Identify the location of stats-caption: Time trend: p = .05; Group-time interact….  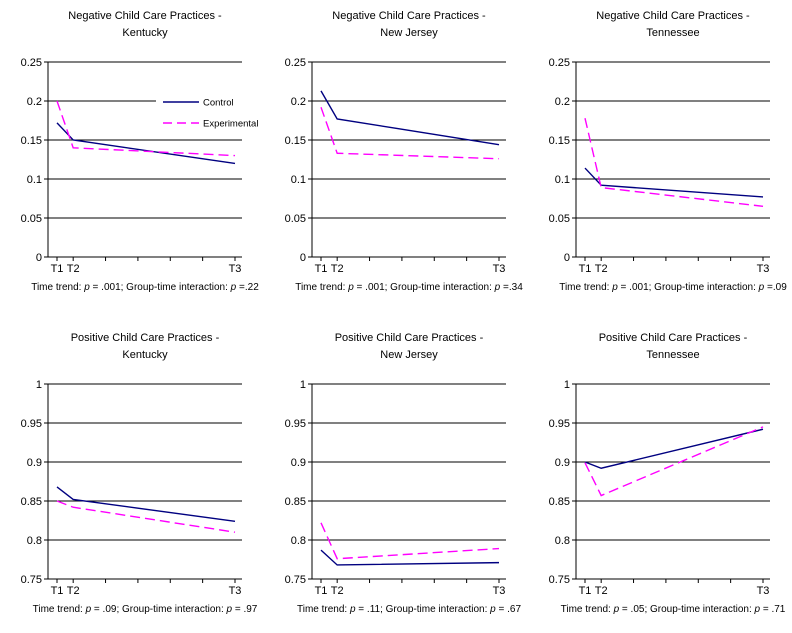
(660, 609).